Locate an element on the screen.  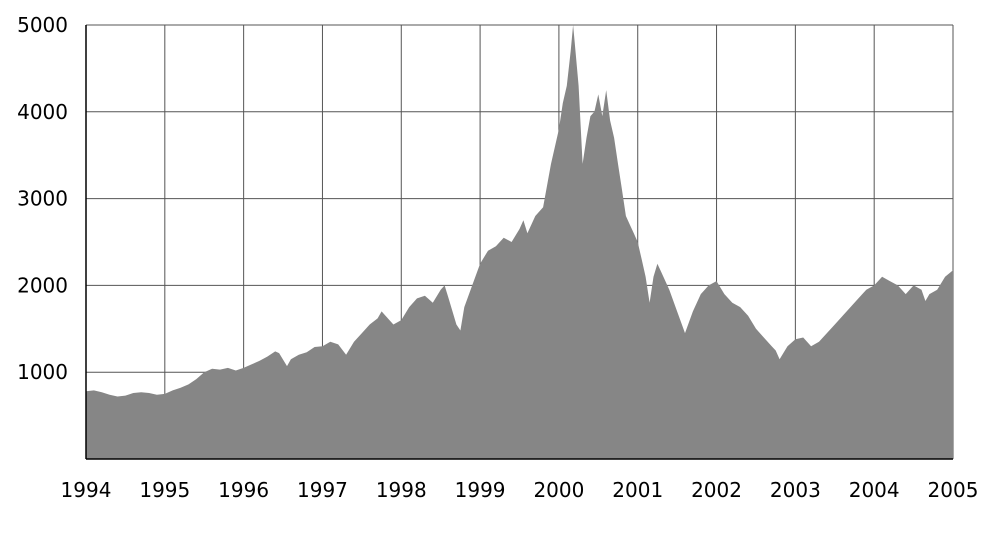
y-tick-label: 2000 is located at coordinates (42, 285).